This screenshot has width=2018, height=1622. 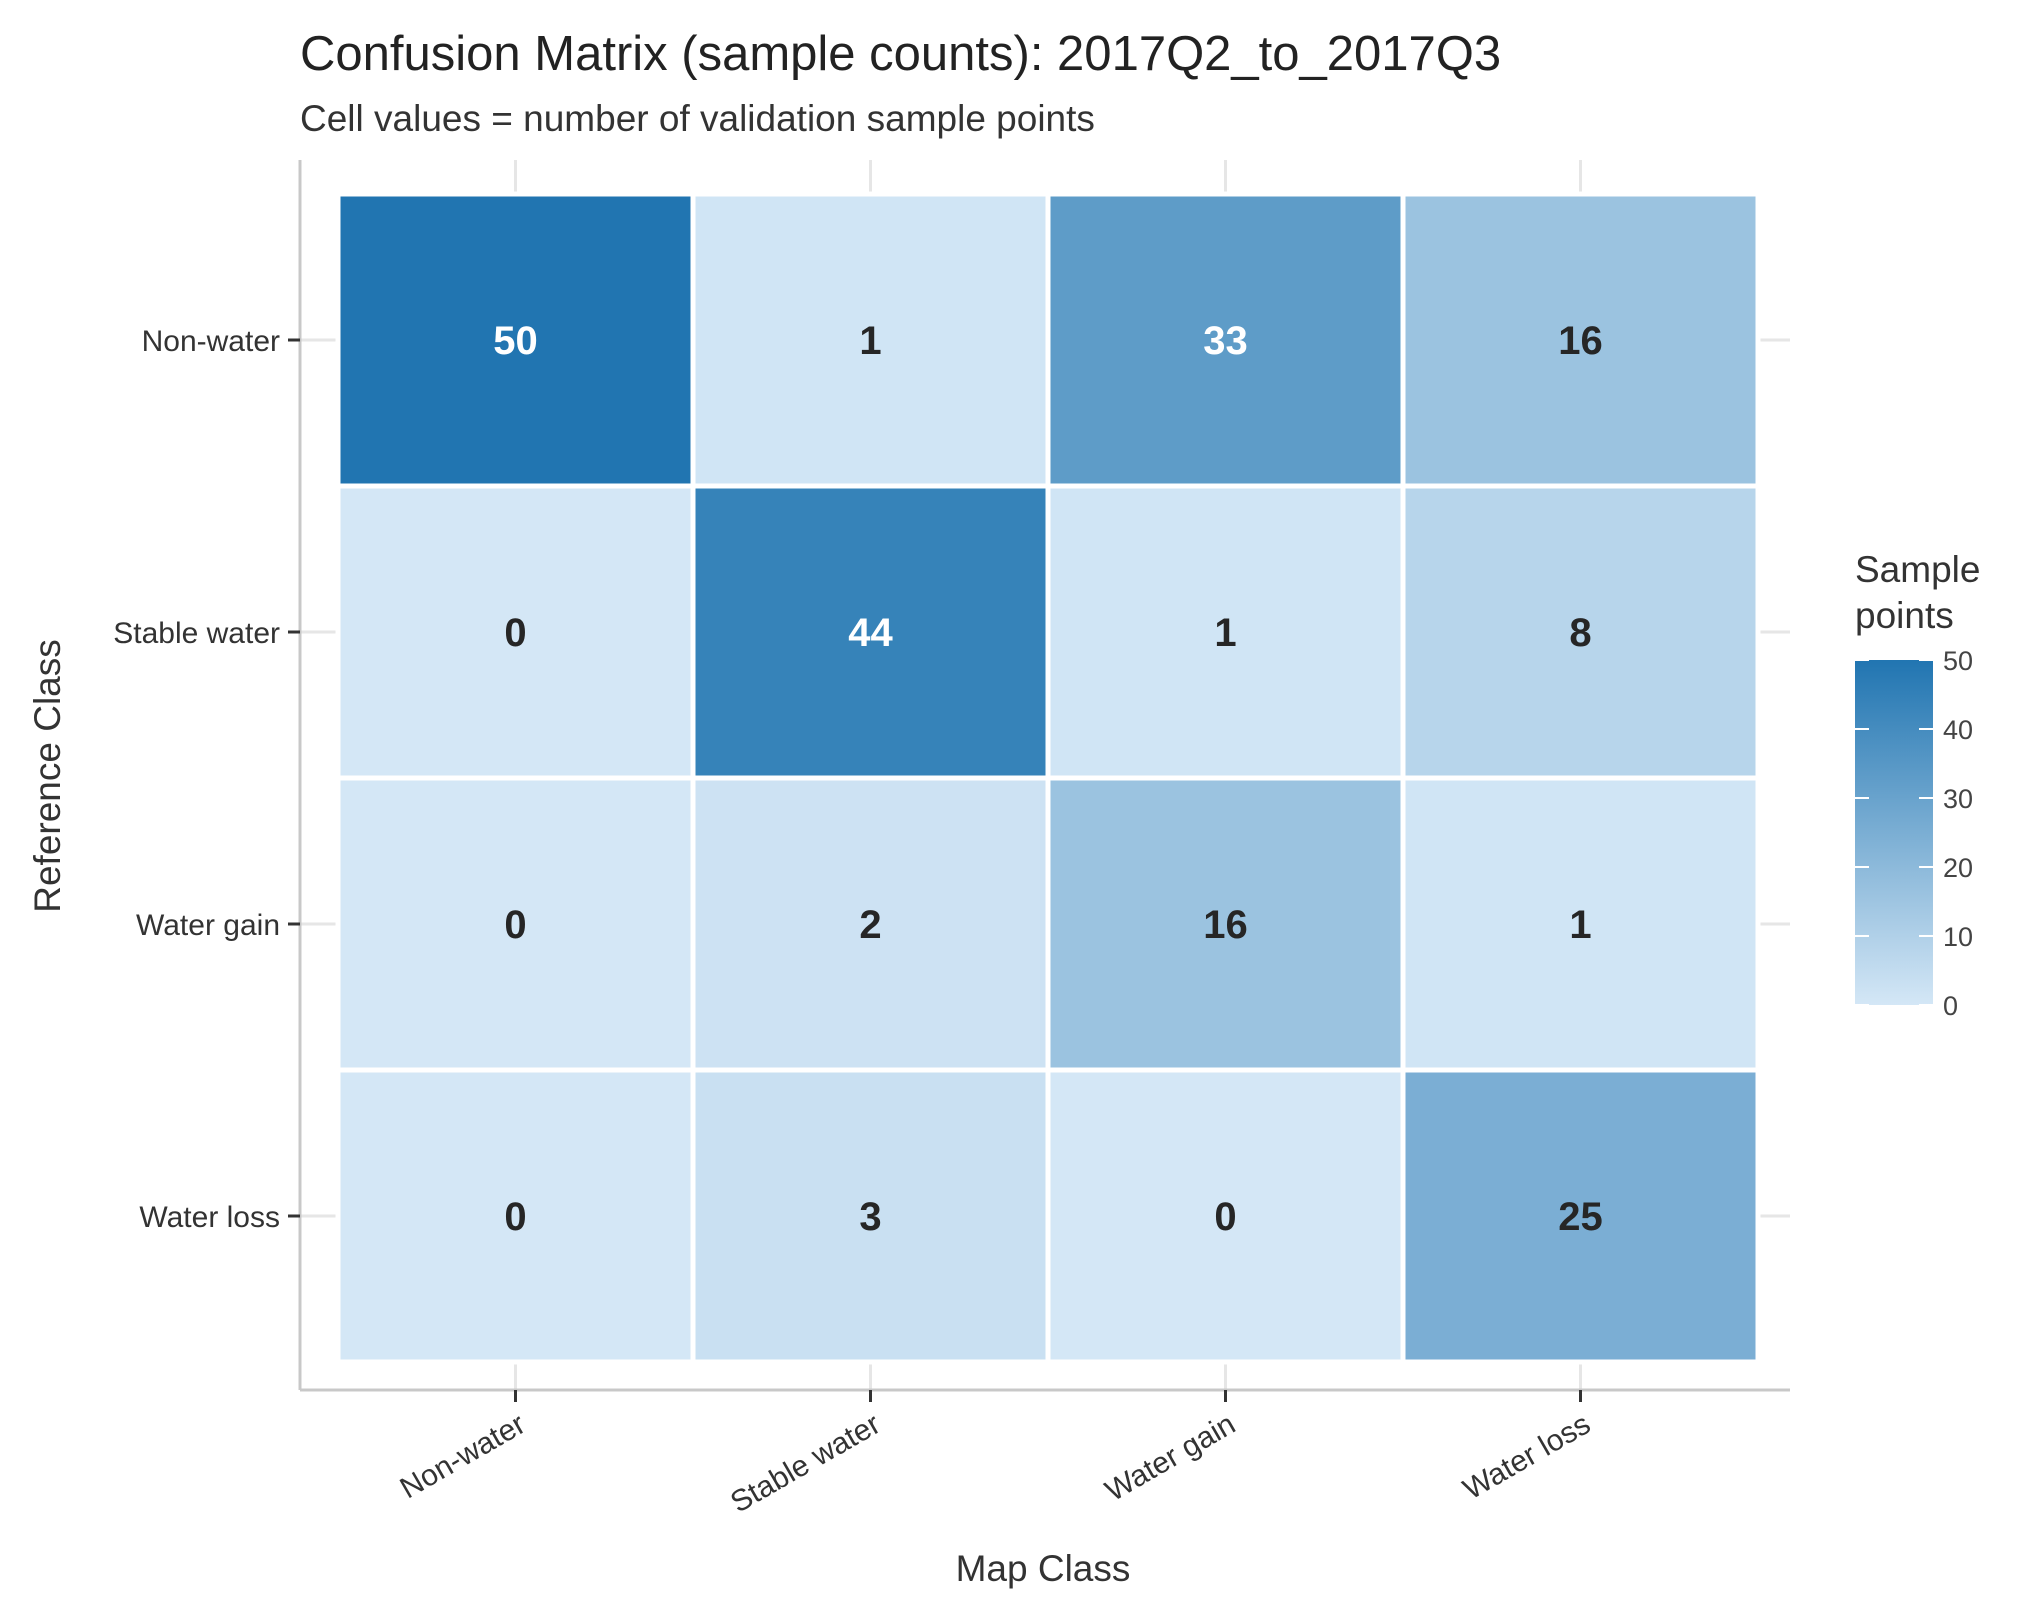 I want to click on y-tick-label: Water loss, so click(x=209, y=1217).